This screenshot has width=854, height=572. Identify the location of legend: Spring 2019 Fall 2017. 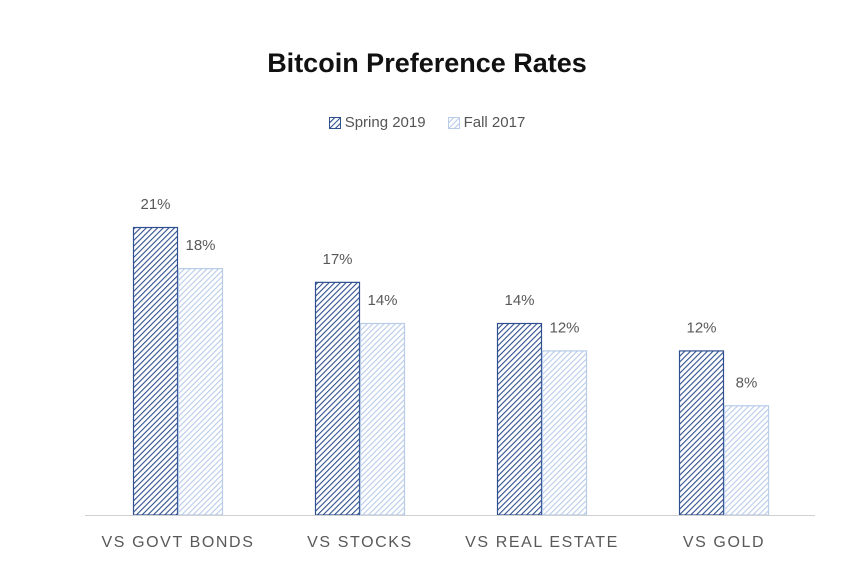
(427, 122).